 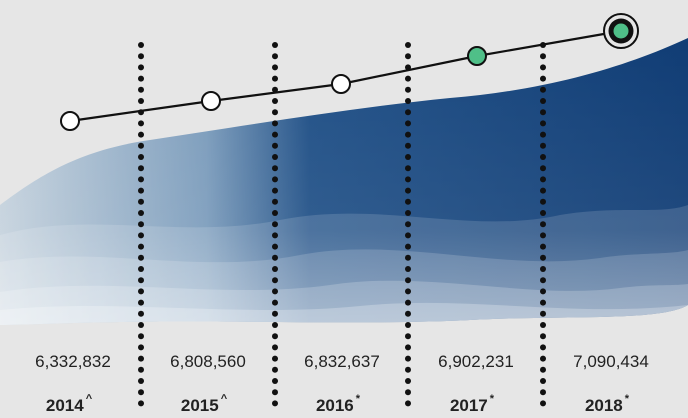 What do you see at coordinates (208, 361) in the screenshot?
I see `value-label-2015: 6,808,560` at bounding box center [208, 361].